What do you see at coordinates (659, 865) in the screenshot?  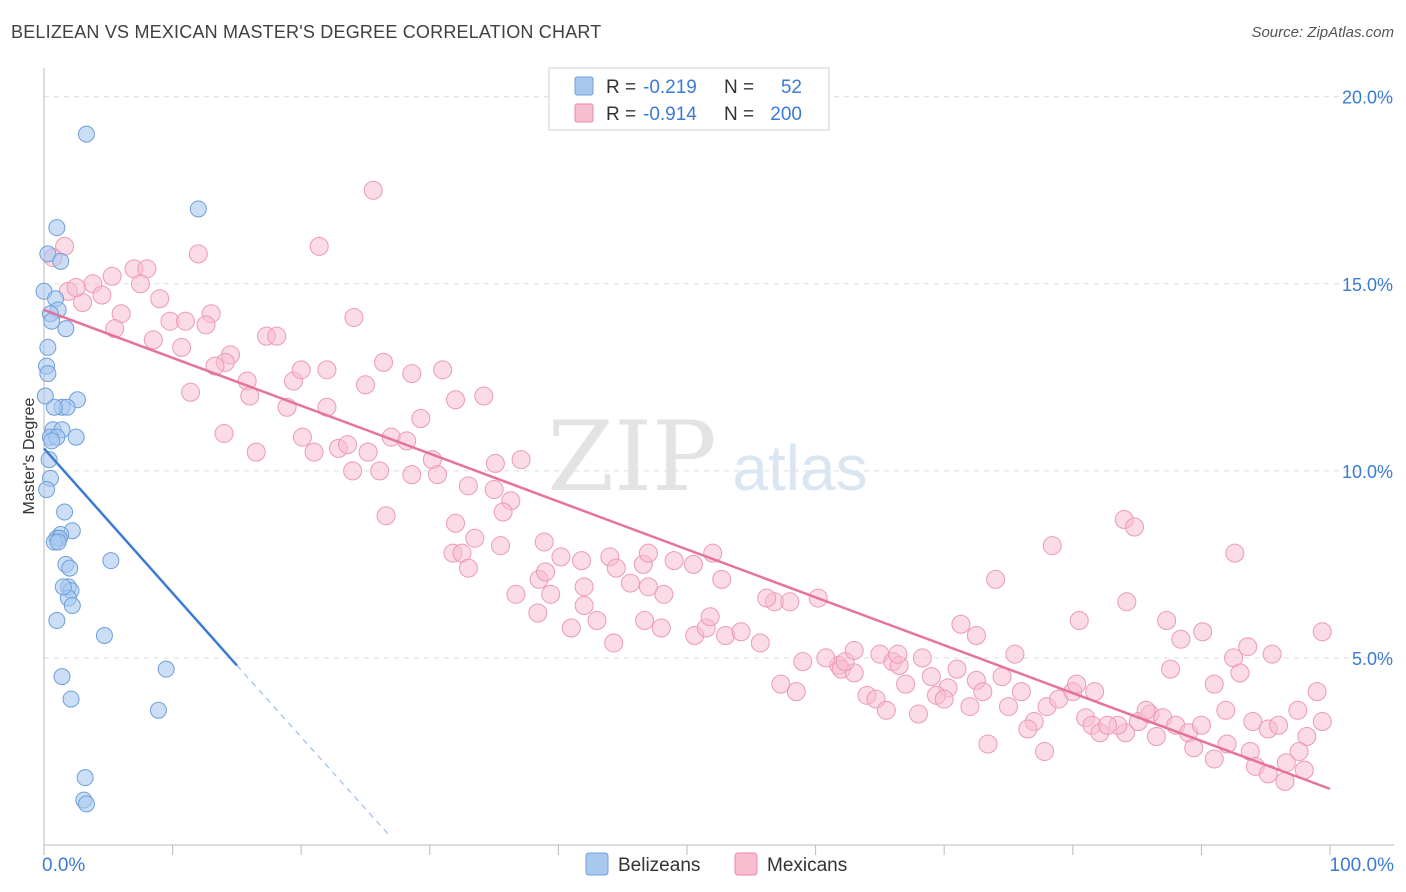 I see `legend-label-belizeans: Belizeans` at bounding box center [659, 865].